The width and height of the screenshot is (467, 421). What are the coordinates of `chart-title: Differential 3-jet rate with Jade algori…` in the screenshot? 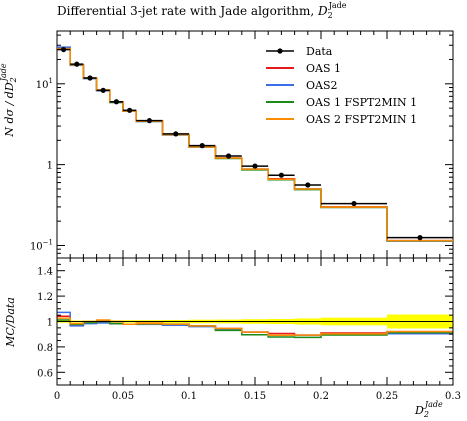 It's located at (202, 10).